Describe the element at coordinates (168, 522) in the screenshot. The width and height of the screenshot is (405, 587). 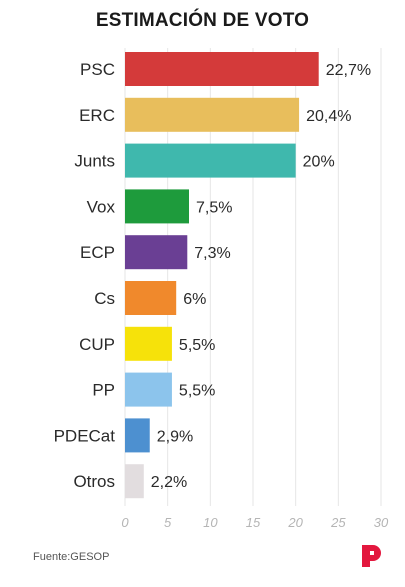
I see `x-tick-label: 5` at that location.